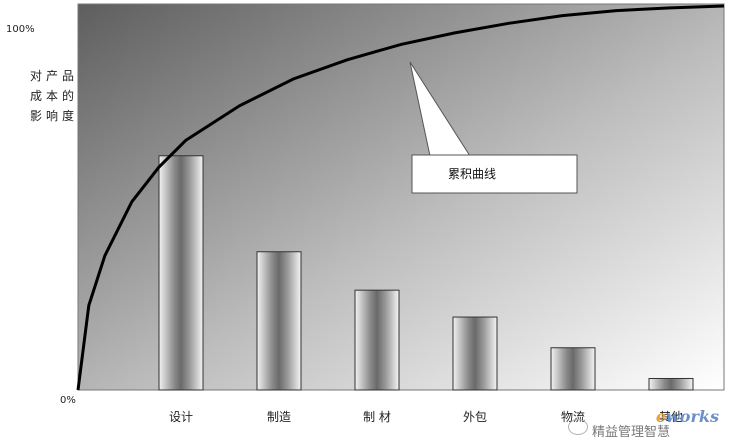 The image size is (731, 441). Describe the element at coordinates (631, 431) in the screenshot. I see `watermark-caption: 精益管理智慧` at that location.